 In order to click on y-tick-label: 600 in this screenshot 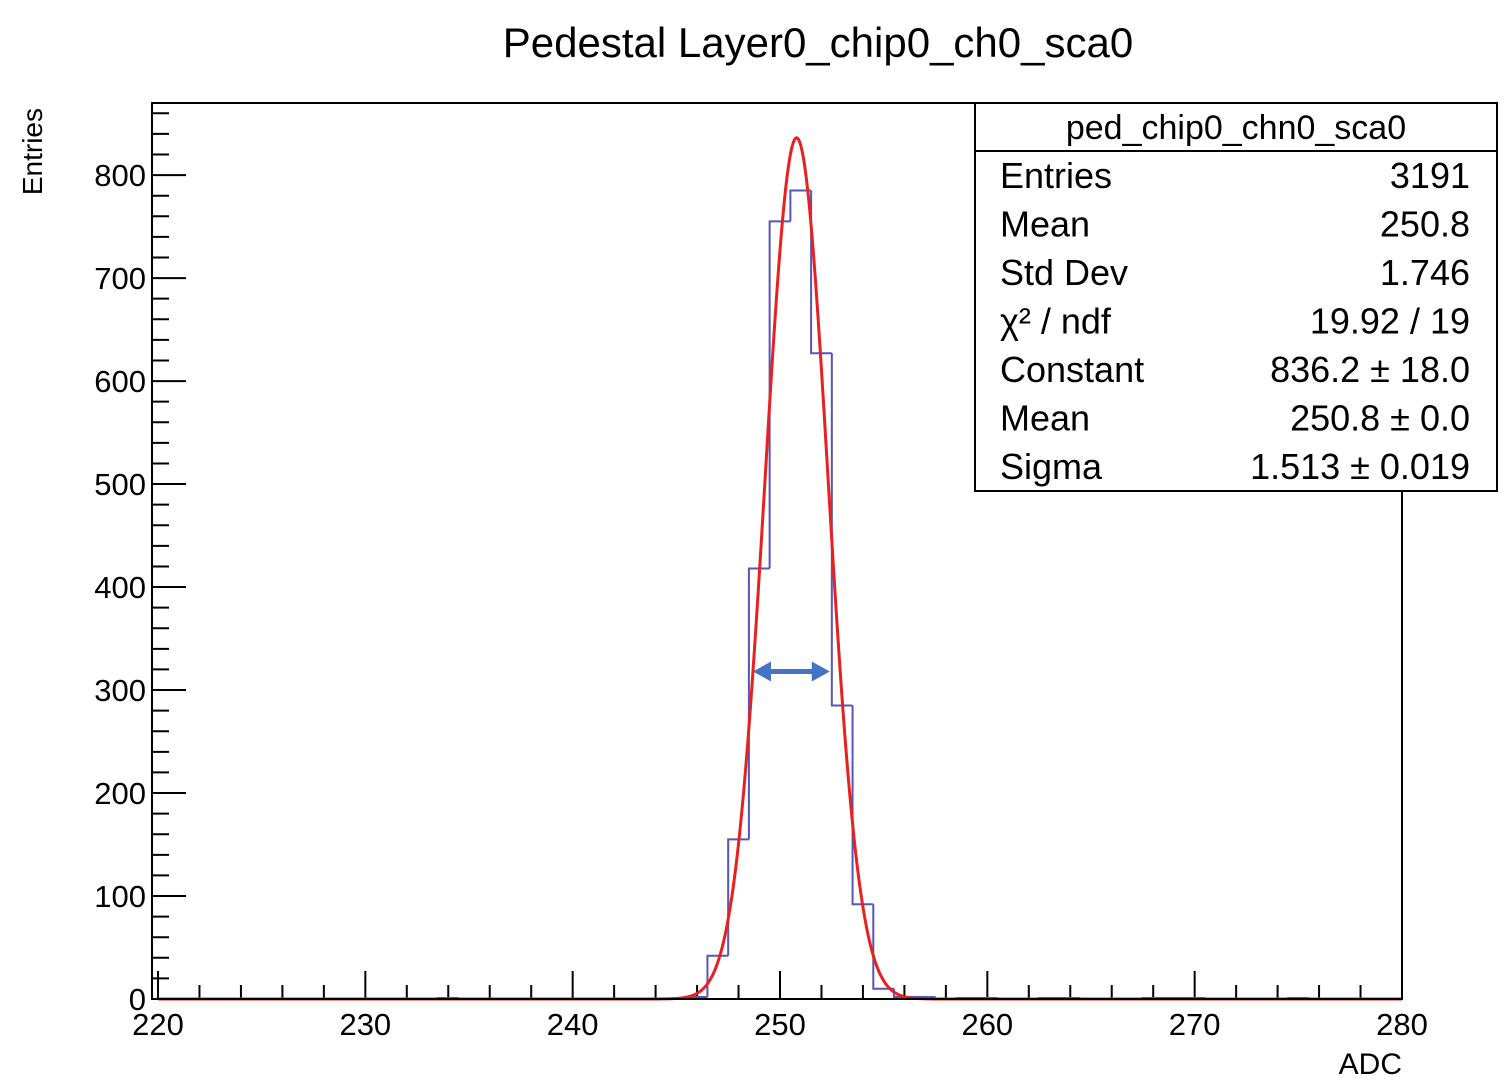, I will do `click(120, 381)`.